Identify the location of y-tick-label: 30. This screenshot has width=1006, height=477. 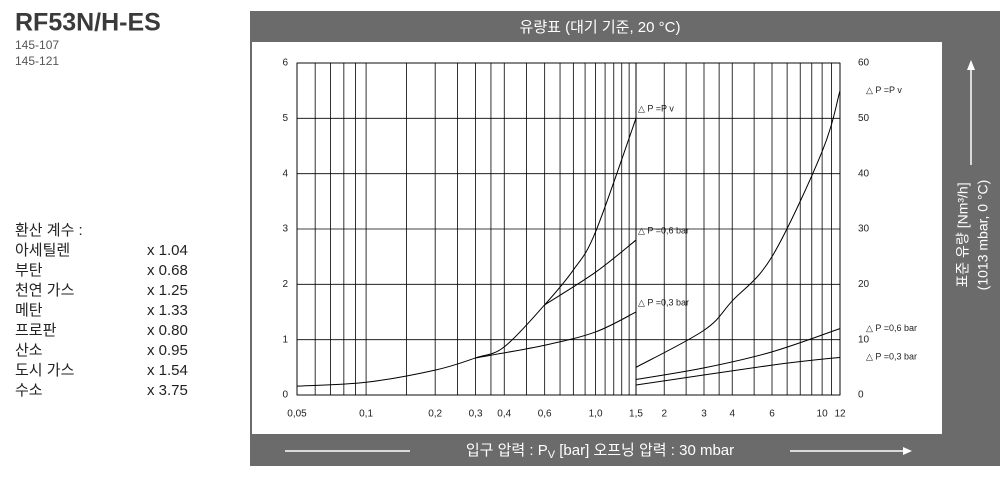
(864, 229).